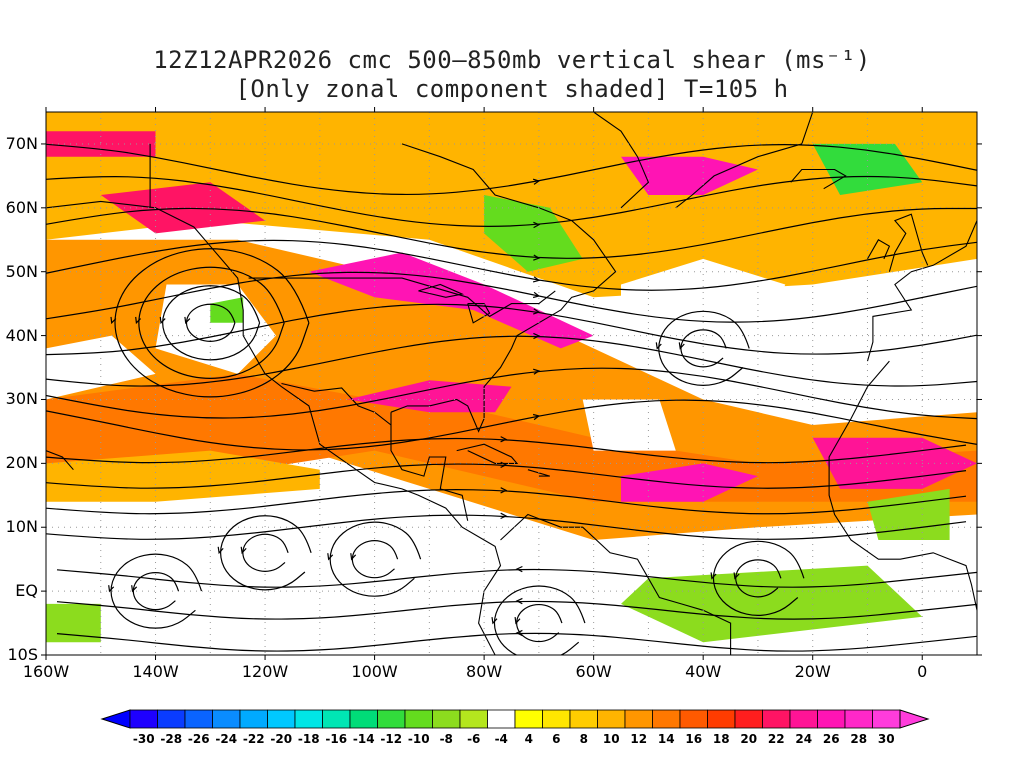 Image resolution: width=1024 pixels, height=768 pixels. What do you see at coordinates (374, 671) in the screenshot?
I see `longitude-label: 100W` at bounding box center [374, 671].